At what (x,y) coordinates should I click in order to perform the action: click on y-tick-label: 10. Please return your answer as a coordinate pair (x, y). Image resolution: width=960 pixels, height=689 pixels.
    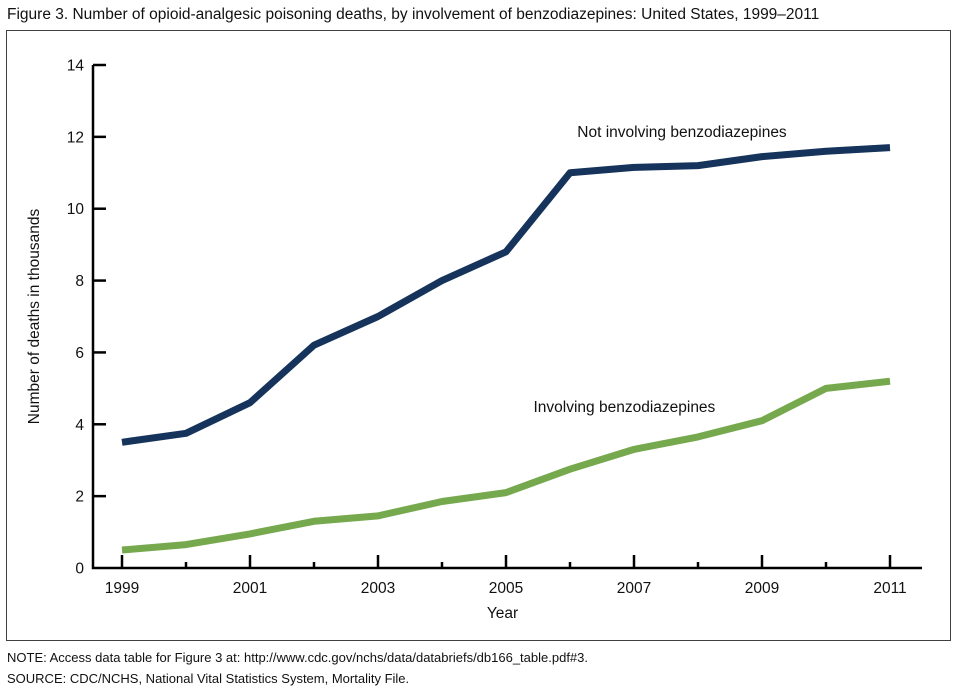
    Looking at the image, I should click on (76, 209).